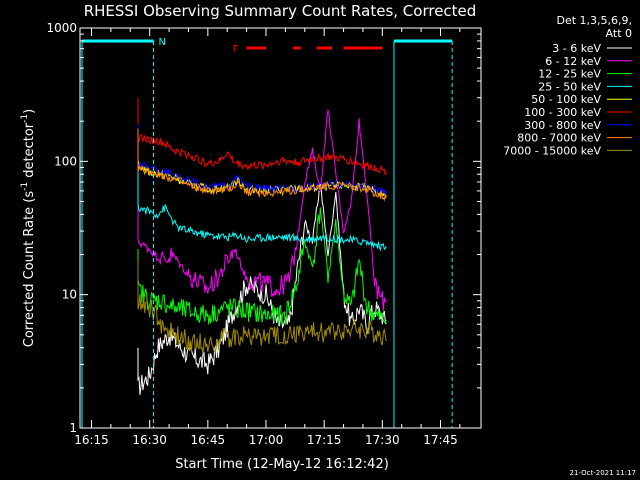 This screenshot has width=640, height=480. I want to click on x-tick-label: 16:15, so click(91, 440).